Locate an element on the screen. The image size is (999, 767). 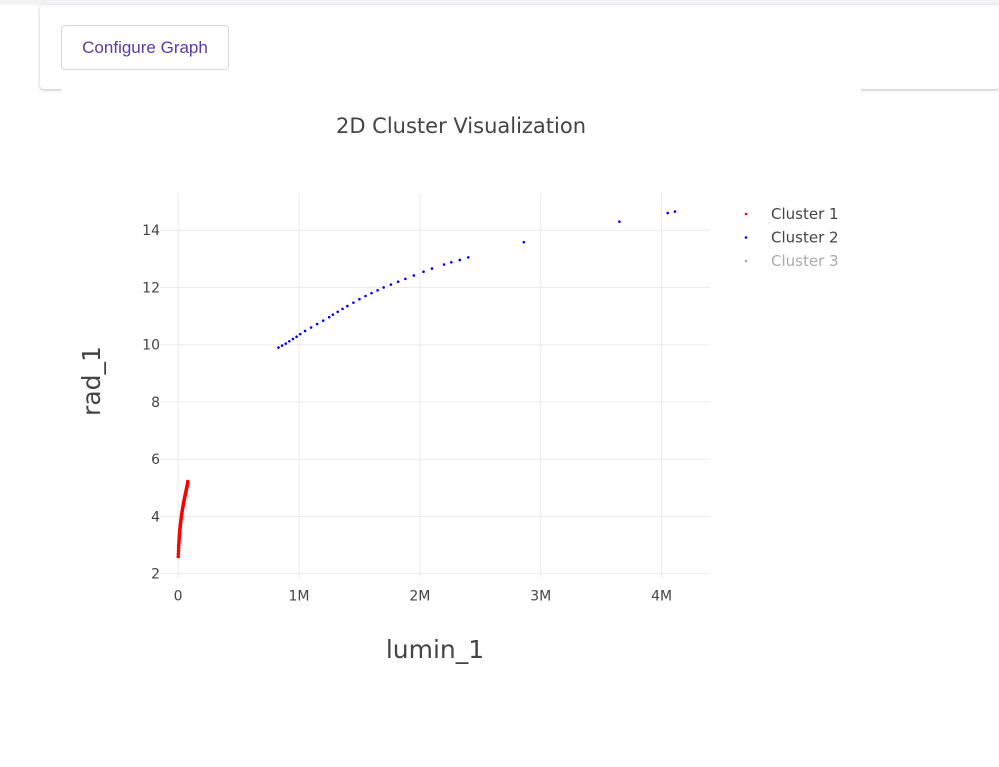
legend-item: Cluster 2 is located at coordinates (791, 238).